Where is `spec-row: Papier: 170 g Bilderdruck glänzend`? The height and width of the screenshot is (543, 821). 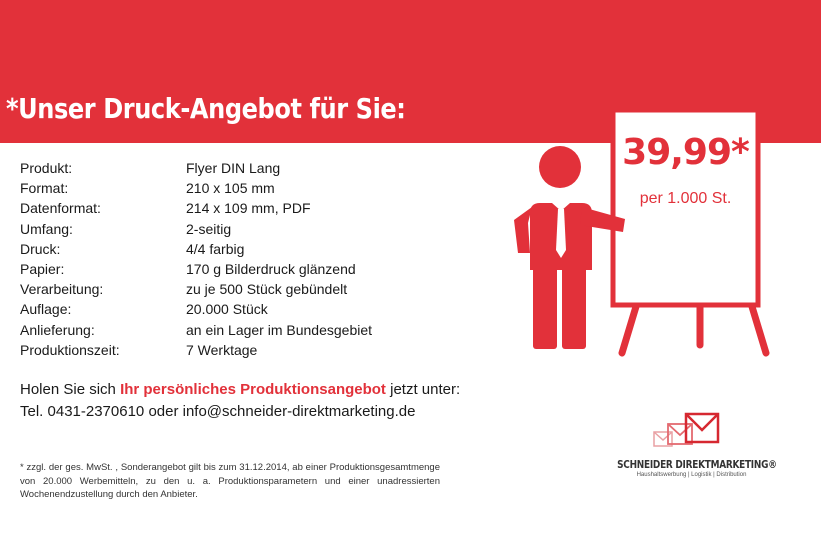 spec-row: Papier: 170 g Bilderdruck glänzend is located at coordinates (196, 269).